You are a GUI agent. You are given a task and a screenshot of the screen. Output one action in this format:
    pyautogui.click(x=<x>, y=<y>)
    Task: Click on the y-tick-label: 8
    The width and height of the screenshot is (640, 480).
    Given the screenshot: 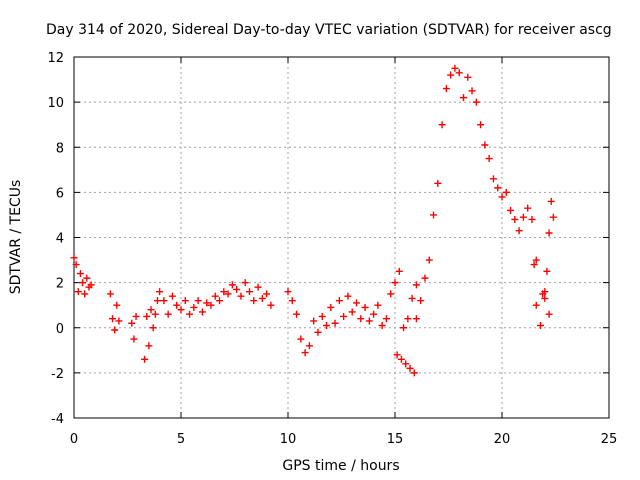 What is the action you would take?
    pyautogui.click(x=60, y=148)
    